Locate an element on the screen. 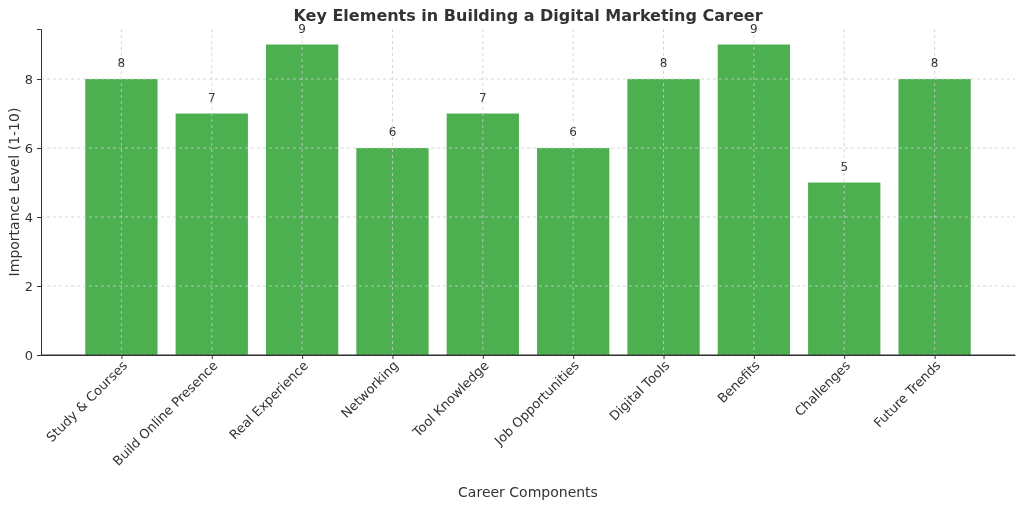  x-axis-title: Career Components is located at coordinates (528, 492).